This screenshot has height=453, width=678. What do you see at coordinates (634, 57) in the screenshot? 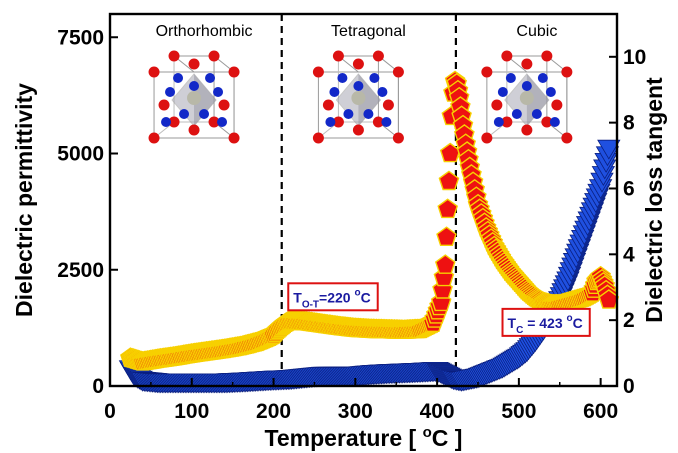
I see `y-right-tick-label: 10` at bounding box center [634, 57].